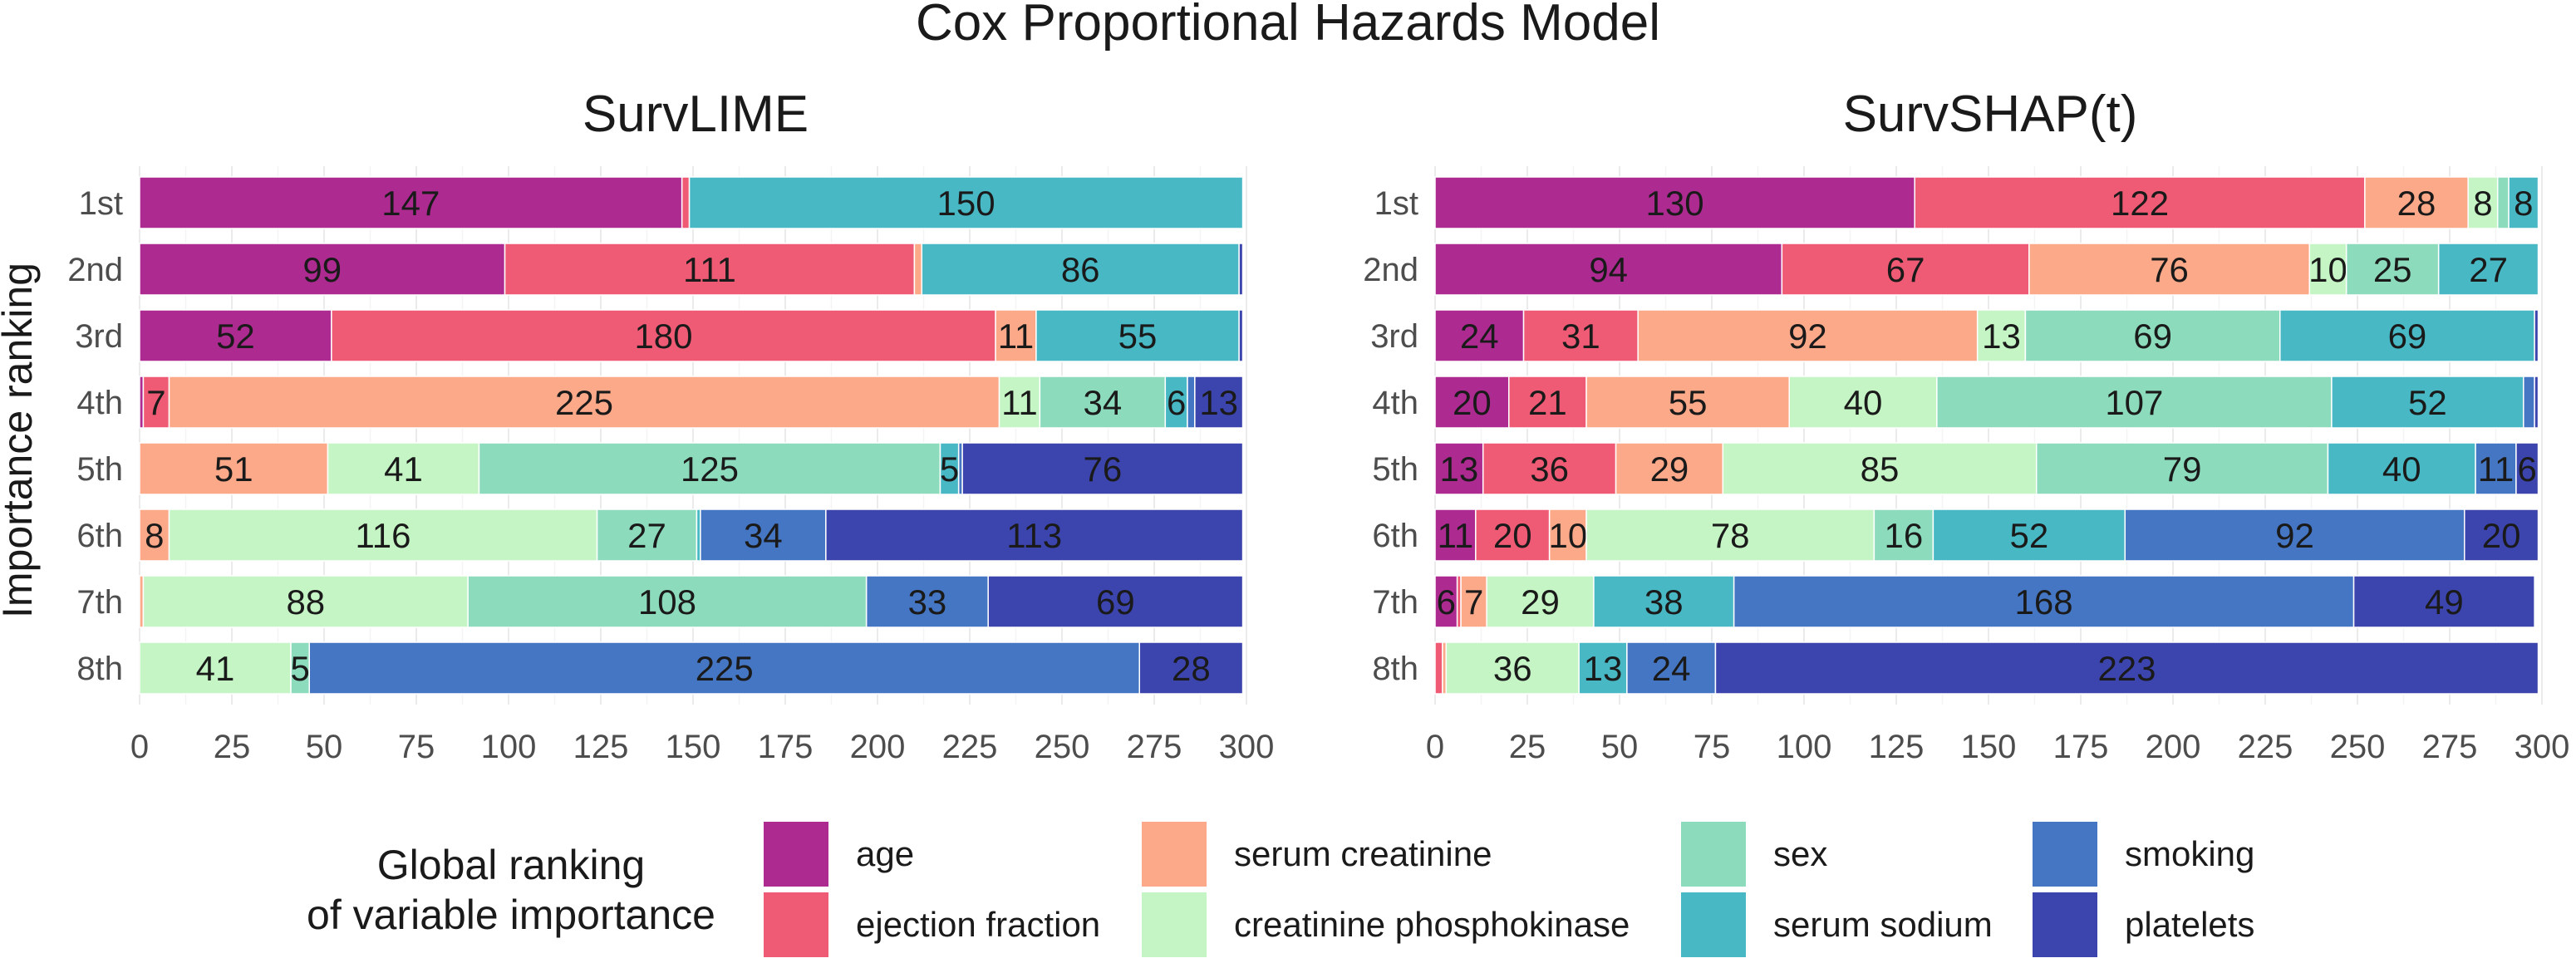 This screenshot has height=963, width=2576. I want to click on bar-value-label: 24, so click(1479, 337).